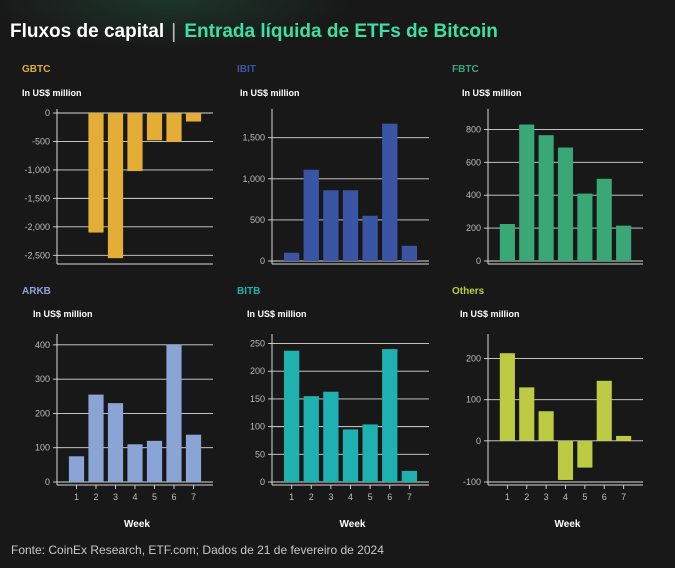  What do you see at coordinates (253, 138) in the screenshot?
I see `y-tick-label: 1,500` at bounding box center [253, 138].